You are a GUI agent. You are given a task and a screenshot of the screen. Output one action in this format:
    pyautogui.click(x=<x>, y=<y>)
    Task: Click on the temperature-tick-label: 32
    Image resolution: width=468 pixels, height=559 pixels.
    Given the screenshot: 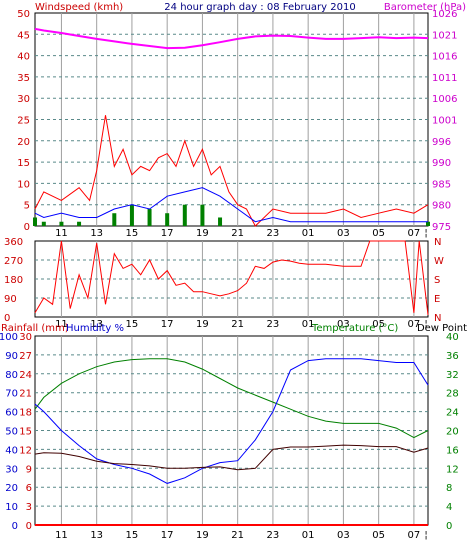 What is the action you would take?
    pyautogui.click(x=452, y=375)
    